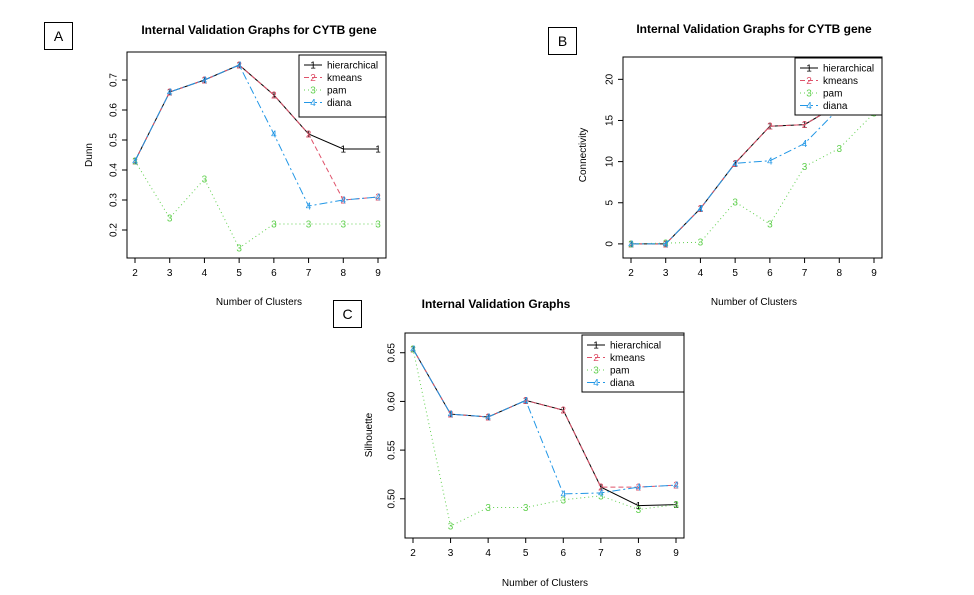 The width and height of the screenshot is (974, 595). Describe the element at coordinates (259, 30) in the screenshot. I see `chart-title: Internal Validation Graphs for CYTB gene` at that location.